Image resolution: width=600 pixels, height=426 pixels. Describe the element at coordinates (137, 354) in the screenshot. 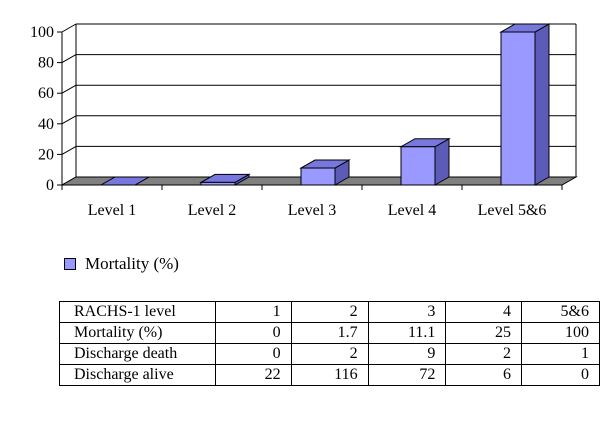

I see `row-label: Discharge death` at that location.